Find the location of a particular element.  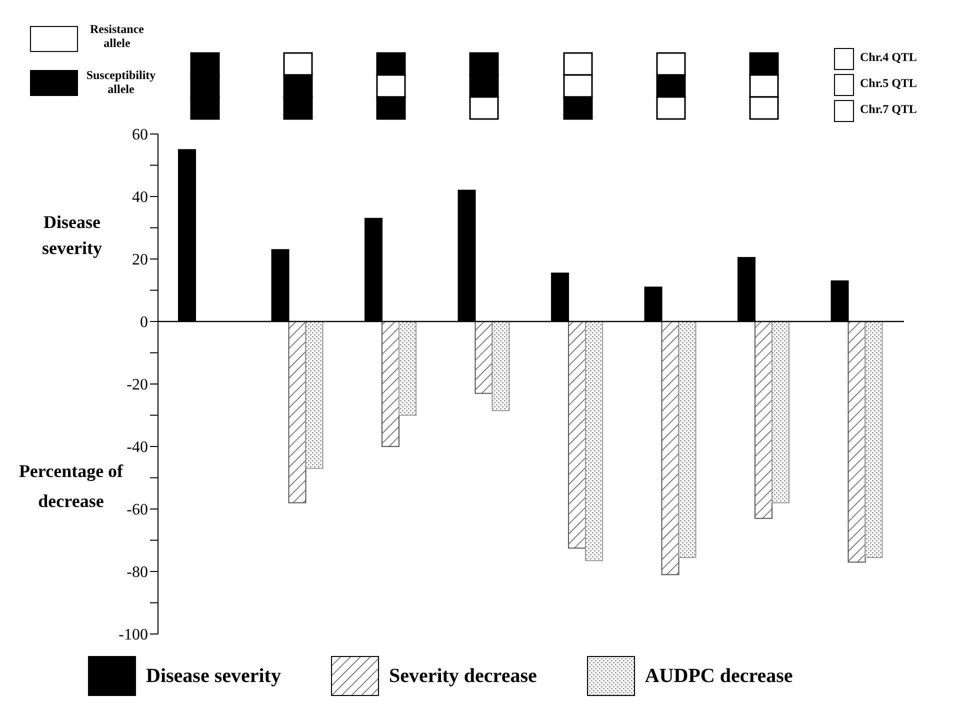

y-tick-label: 20 is located at coordinates (140, 260).